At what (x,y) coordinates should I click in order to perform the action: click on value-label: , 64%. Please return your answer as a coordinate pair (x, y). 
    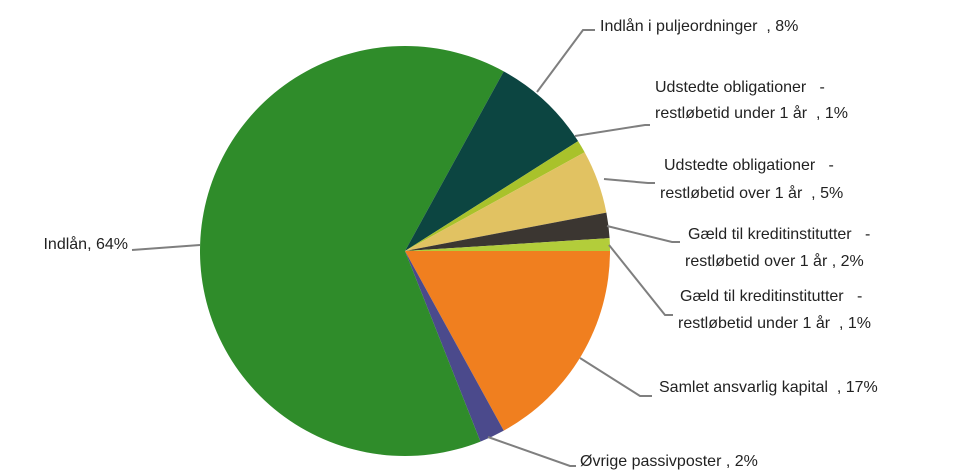
    Looking at the image, I should click on (107, 244).